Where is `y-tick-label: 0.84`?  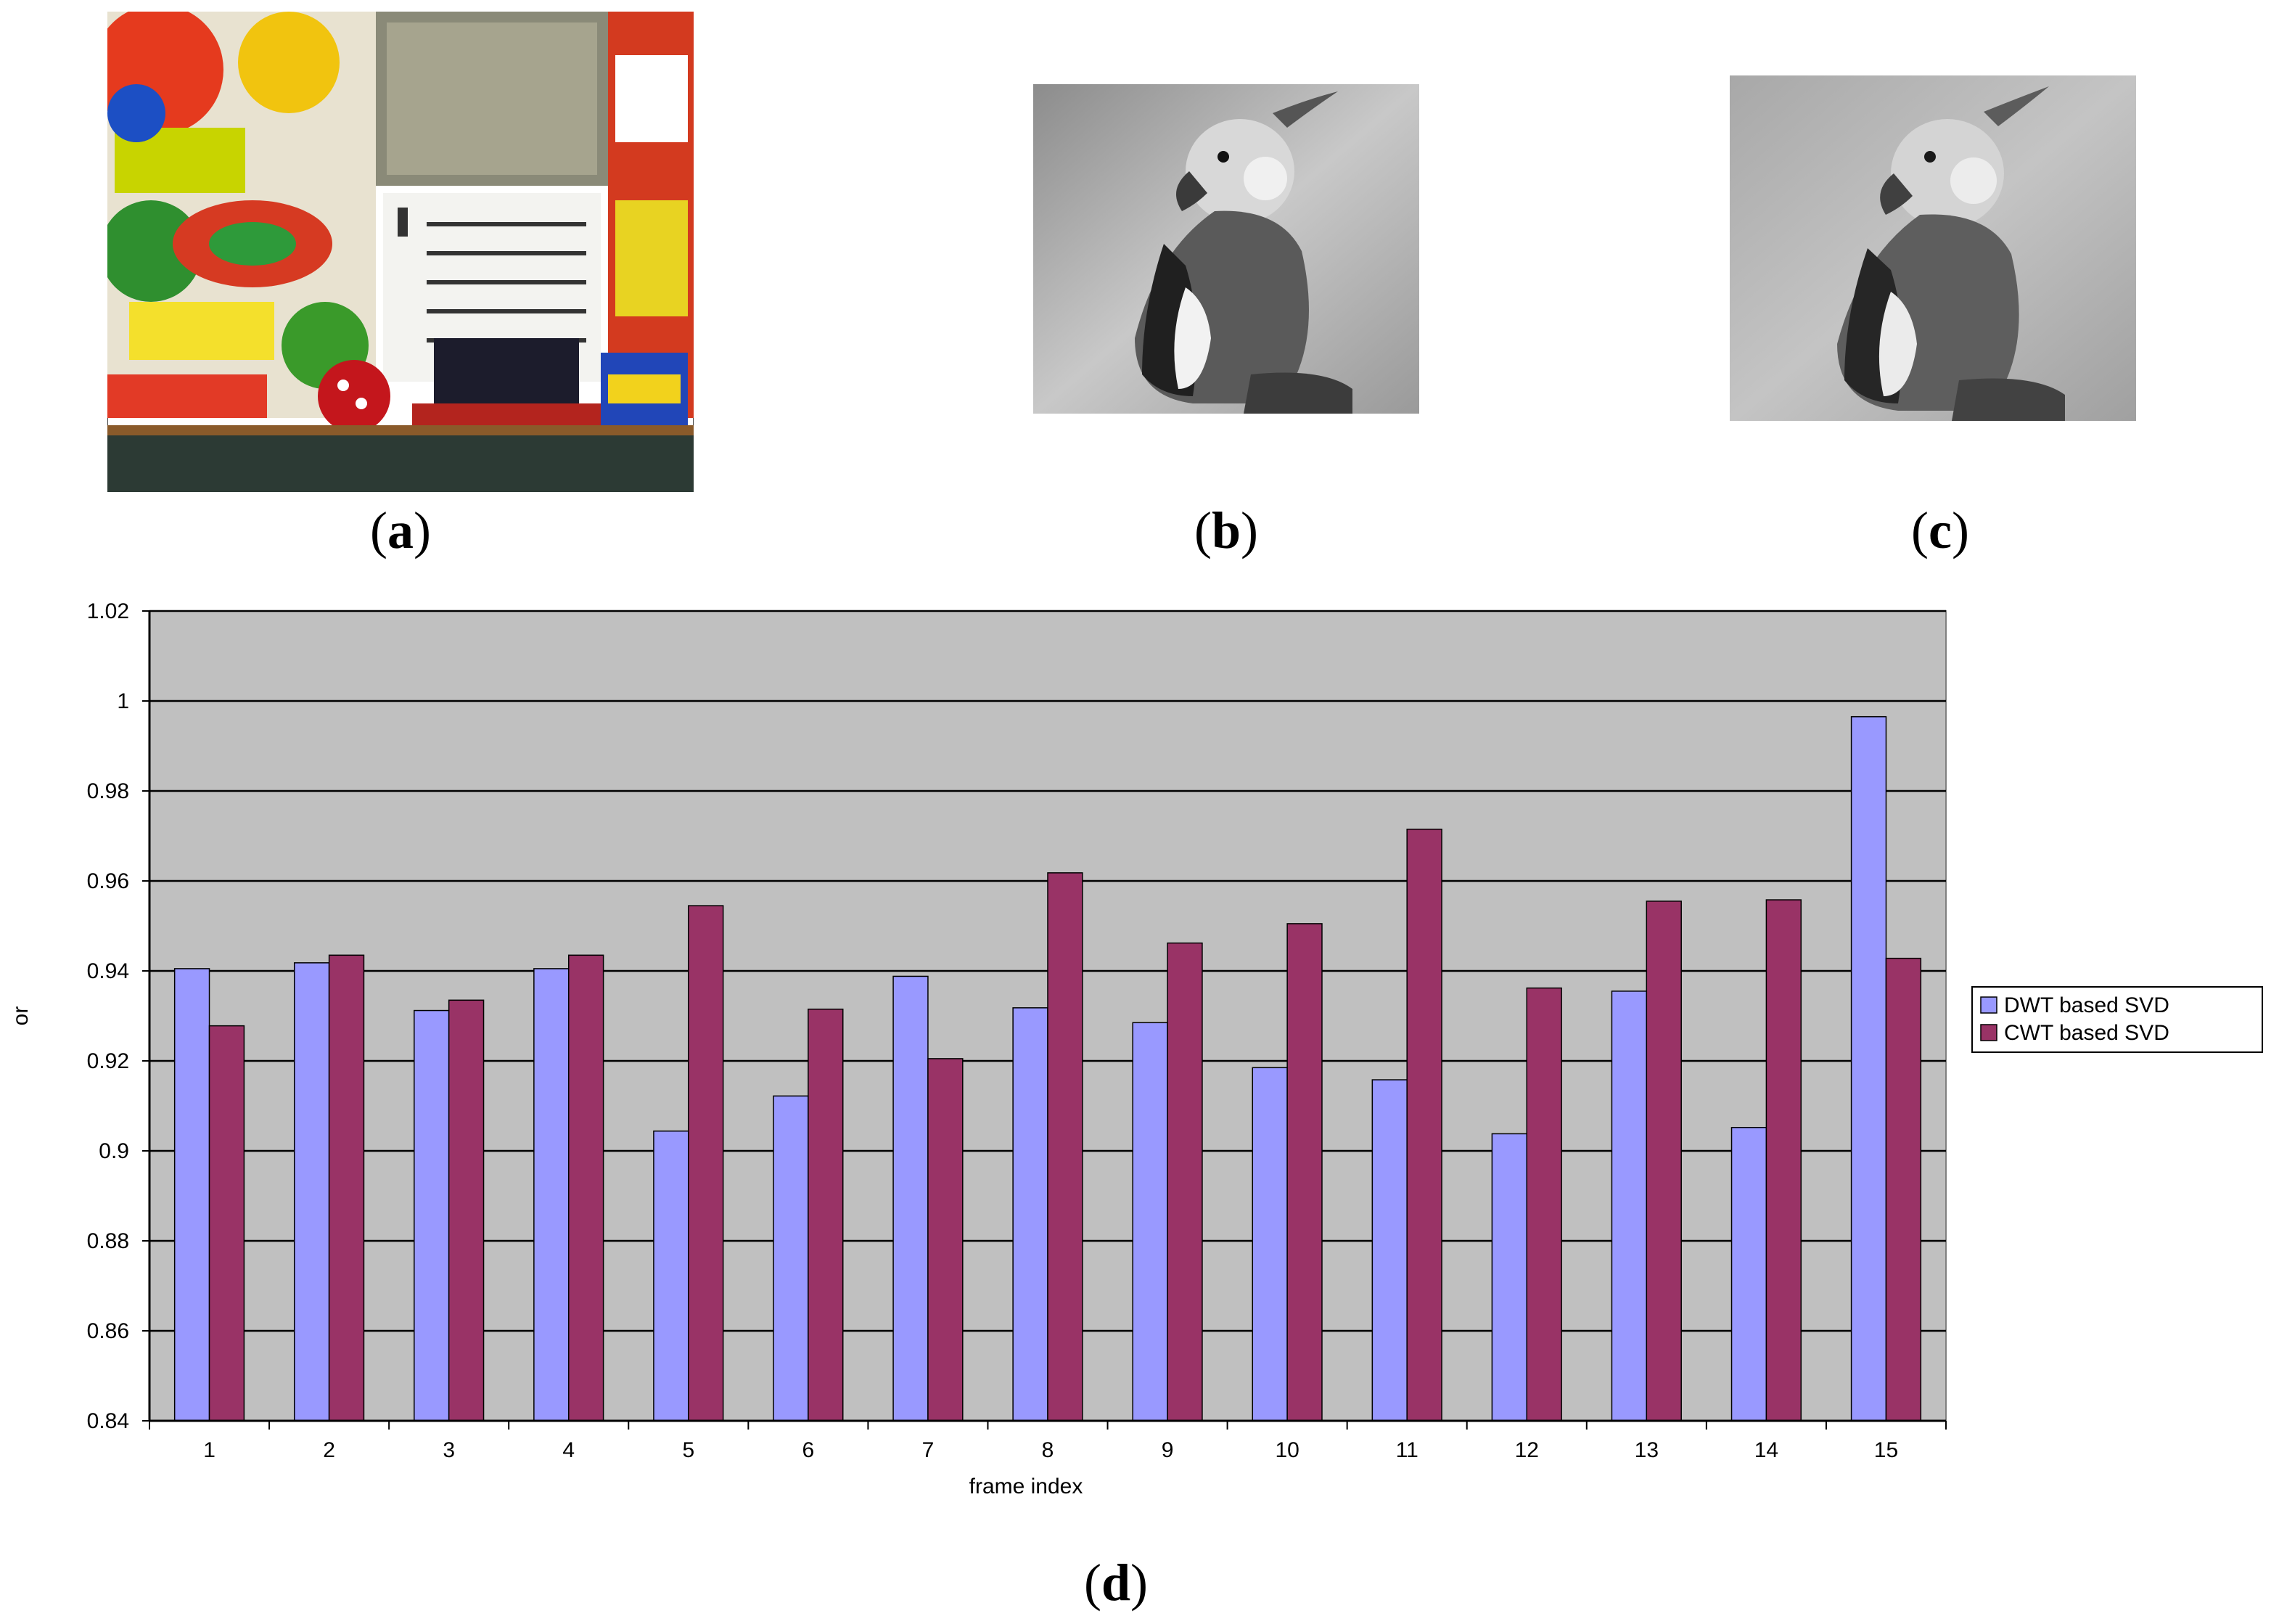
y-tick-label: 0.84 is located at coordinates (108, 1421).